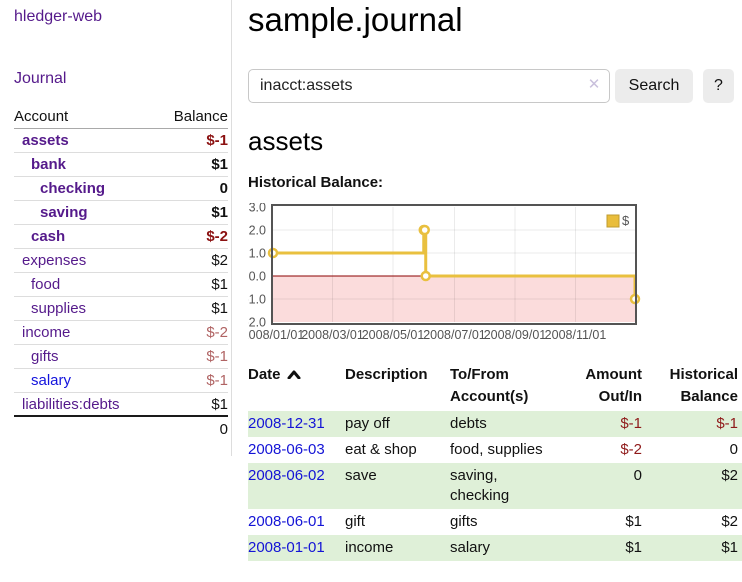  I want to click on account-link-cash: cash, so click(48, 236).